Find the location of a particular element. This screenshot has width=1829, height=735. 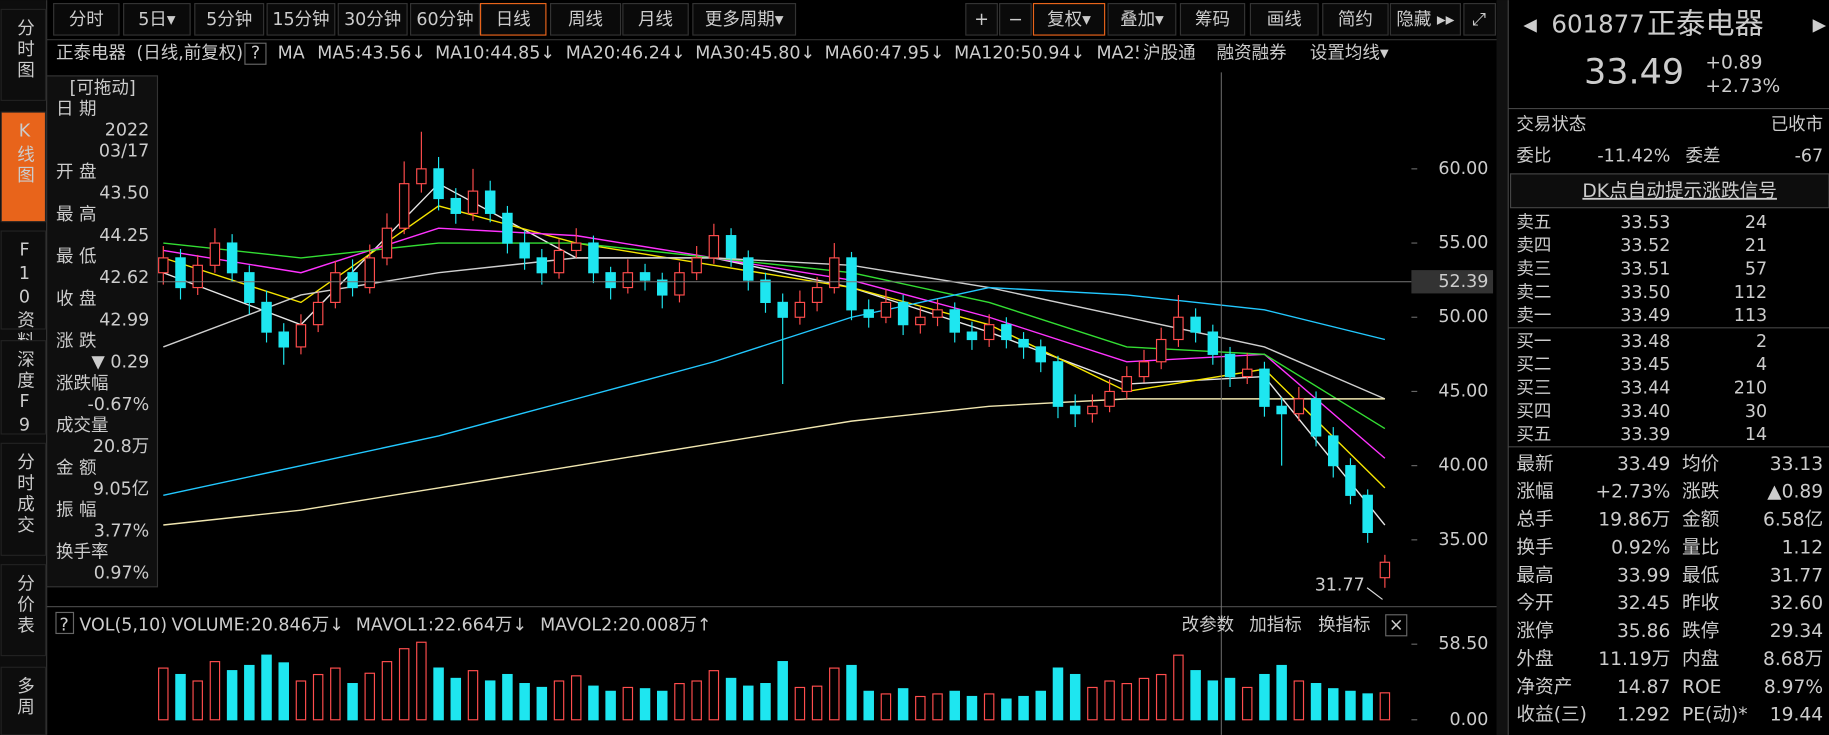

sidebar-label: 分时图 is located at coordinates (24, 50).